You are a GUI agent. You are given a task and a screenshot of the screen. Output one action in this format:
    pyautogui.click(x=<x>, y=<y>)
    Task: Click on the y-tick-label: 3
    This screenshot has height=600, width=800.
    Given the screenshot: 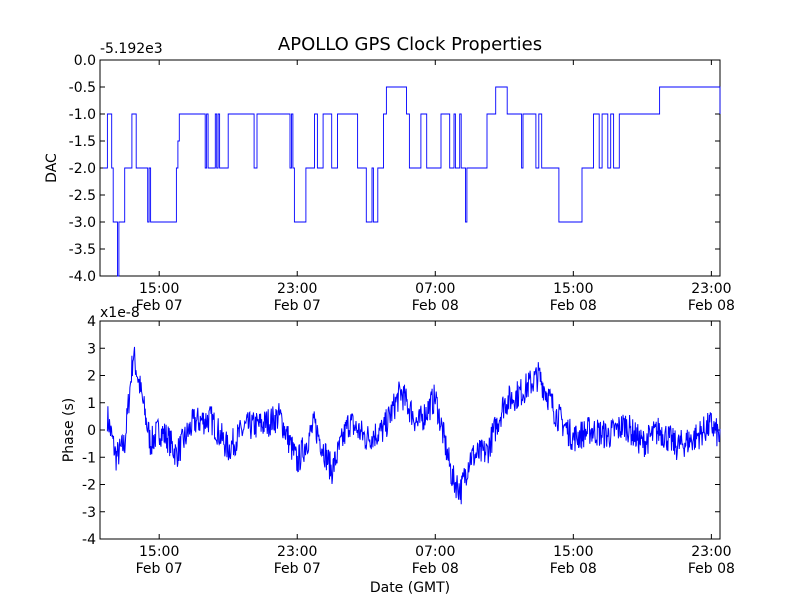 What is the action you would take?
    pyautogui.click(x=91, y=349)
    